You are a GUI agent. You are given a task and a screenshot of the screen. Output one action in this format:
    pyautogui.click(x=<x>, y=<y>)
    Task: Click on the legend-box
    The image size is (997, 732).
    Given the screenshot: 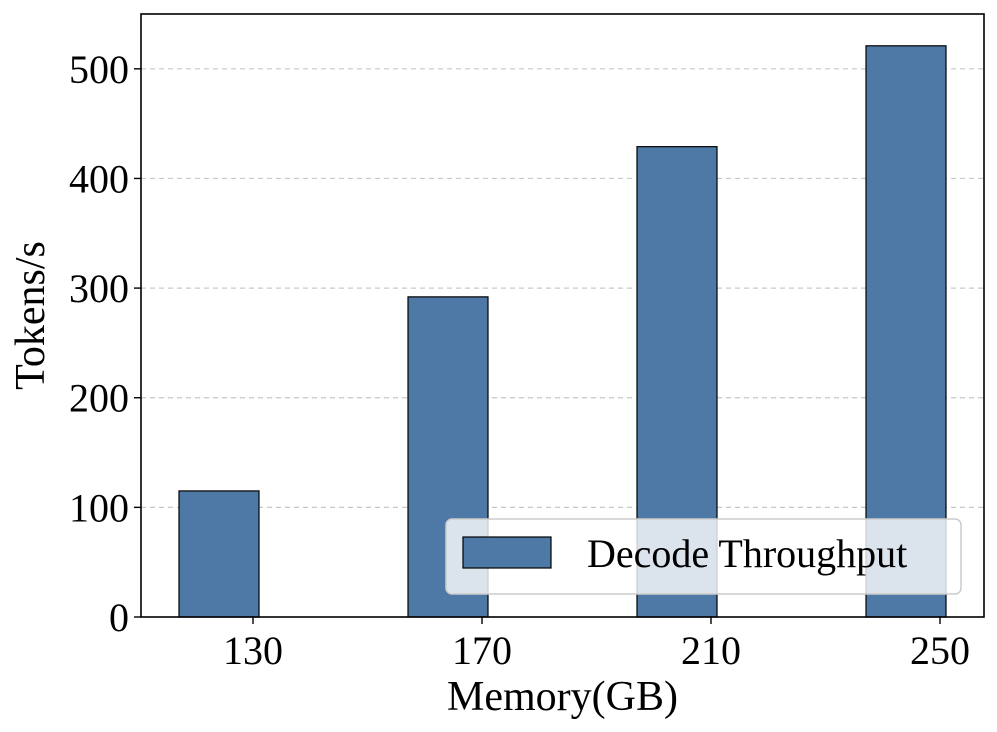 What is the action you would take?
    pyautogui.click(x=703, y=556)
    